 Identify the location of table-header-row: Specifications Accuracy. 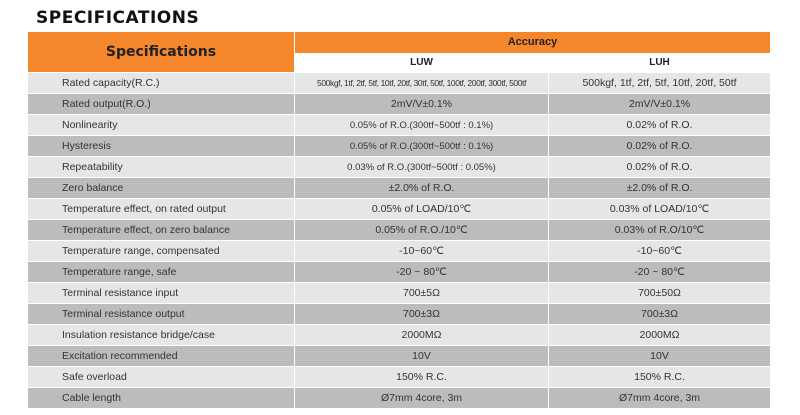
(399, 52).